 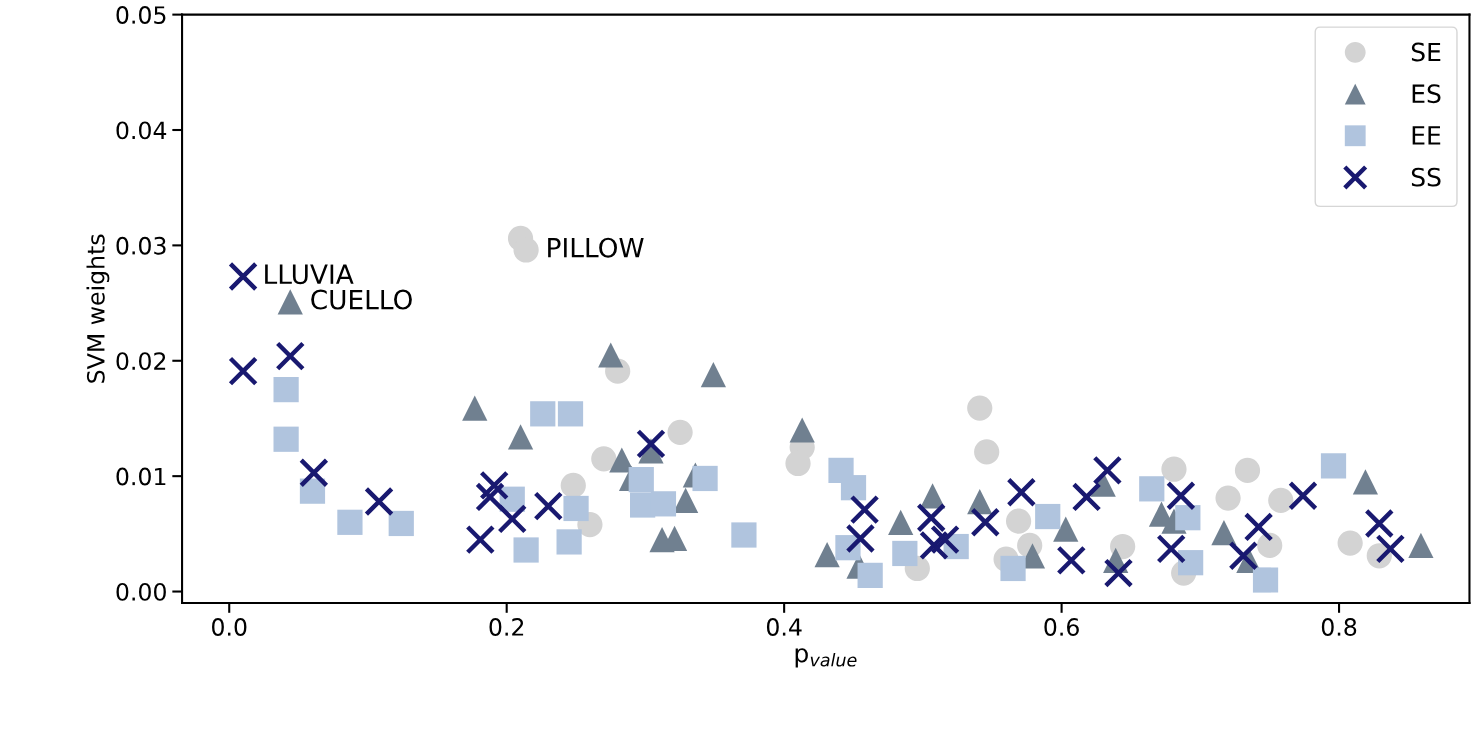 I want to click on x-tick-label: 0.6, so click(x=1061, y=627).